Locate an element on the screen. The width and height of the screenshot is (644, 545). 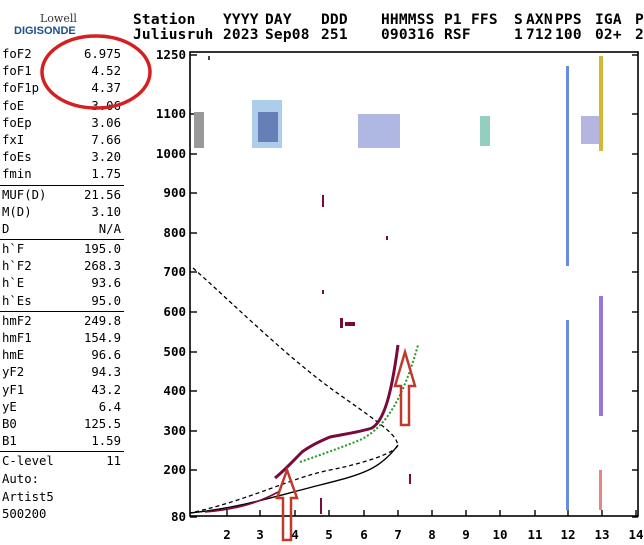
x-tick-label: 14 is located at coordinates (635, 534).